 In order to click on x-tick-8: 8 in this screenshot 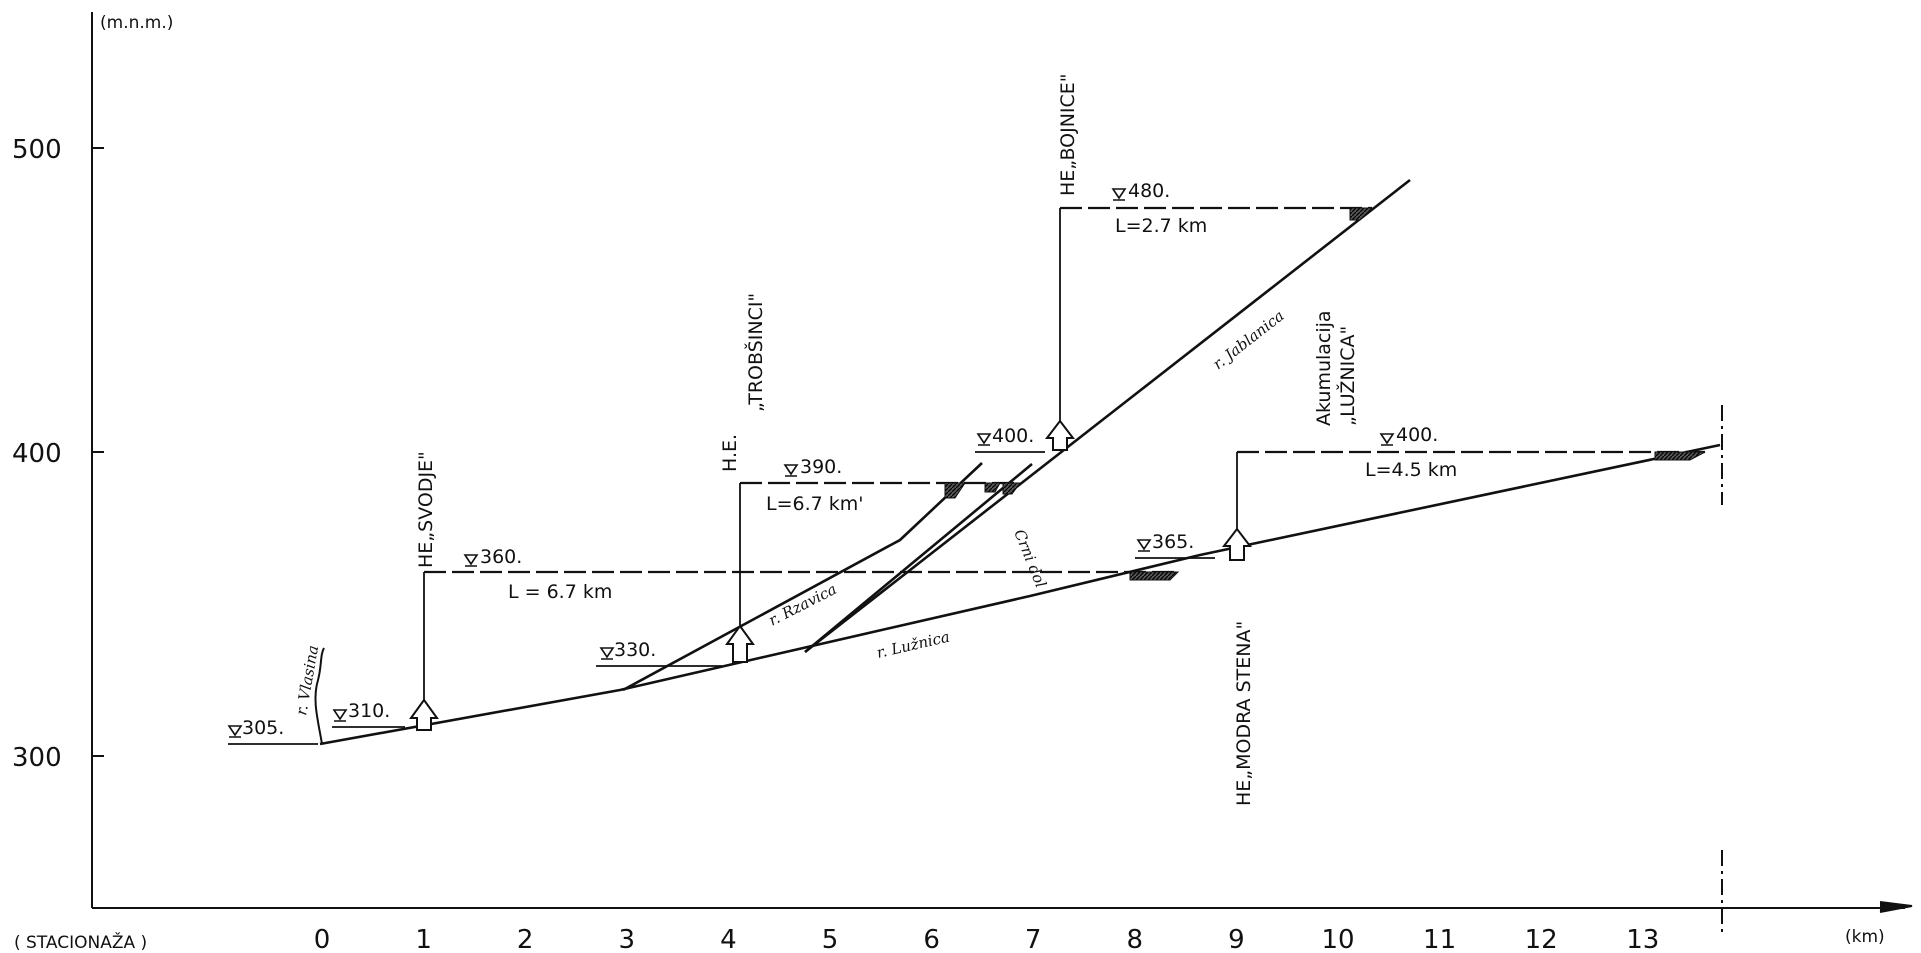, I will do `click(1135, 939)`.